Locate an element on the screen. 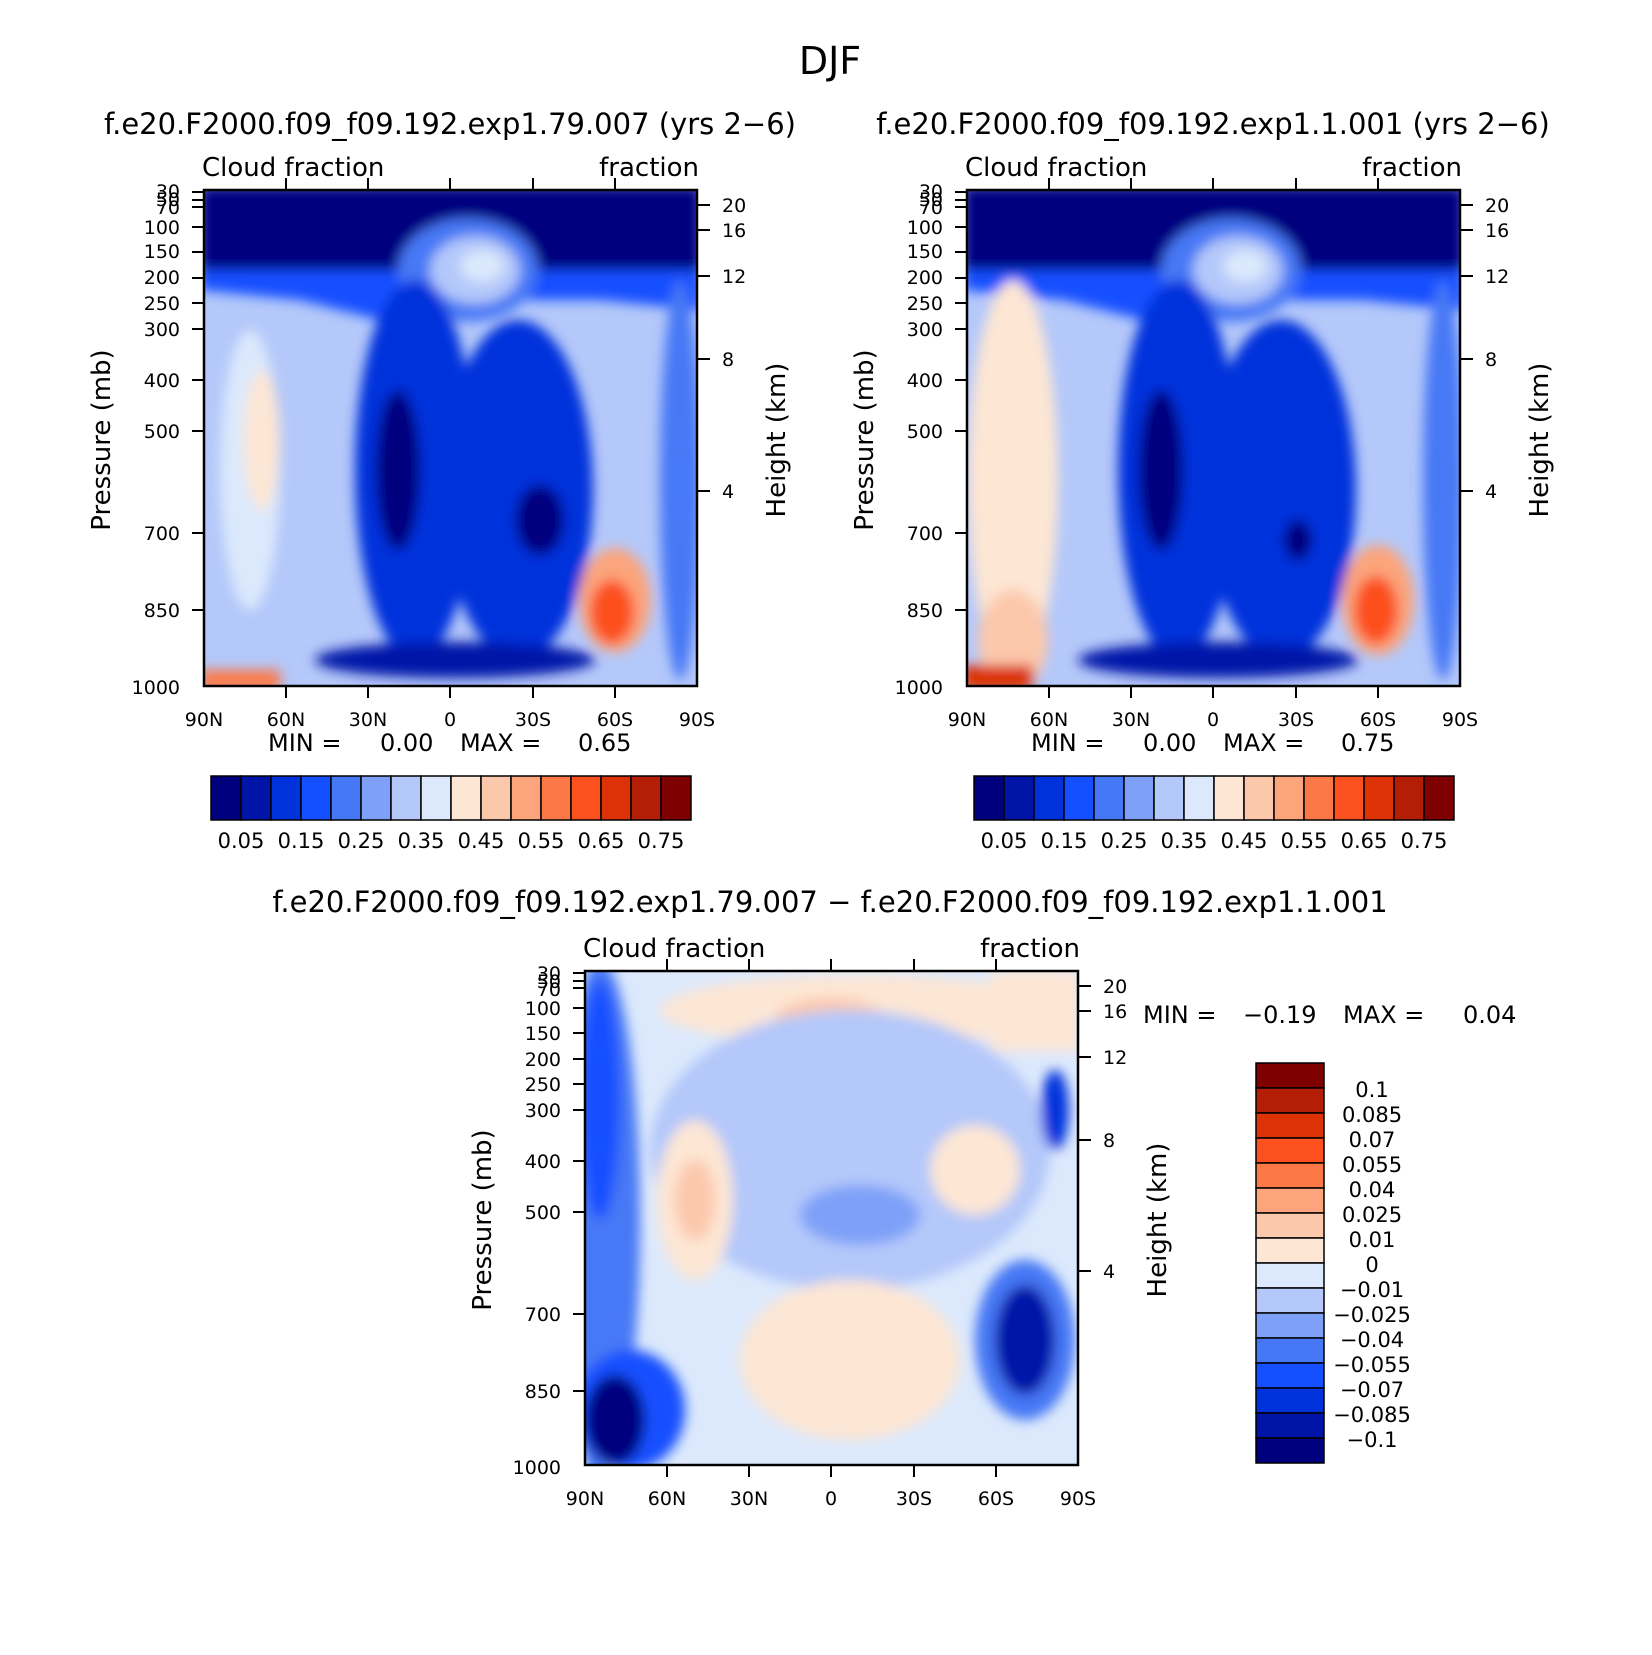 The width and height of the screenshot is (1652, 1655). colorbar-label: 0.05 is located at coordinates (241, 841).